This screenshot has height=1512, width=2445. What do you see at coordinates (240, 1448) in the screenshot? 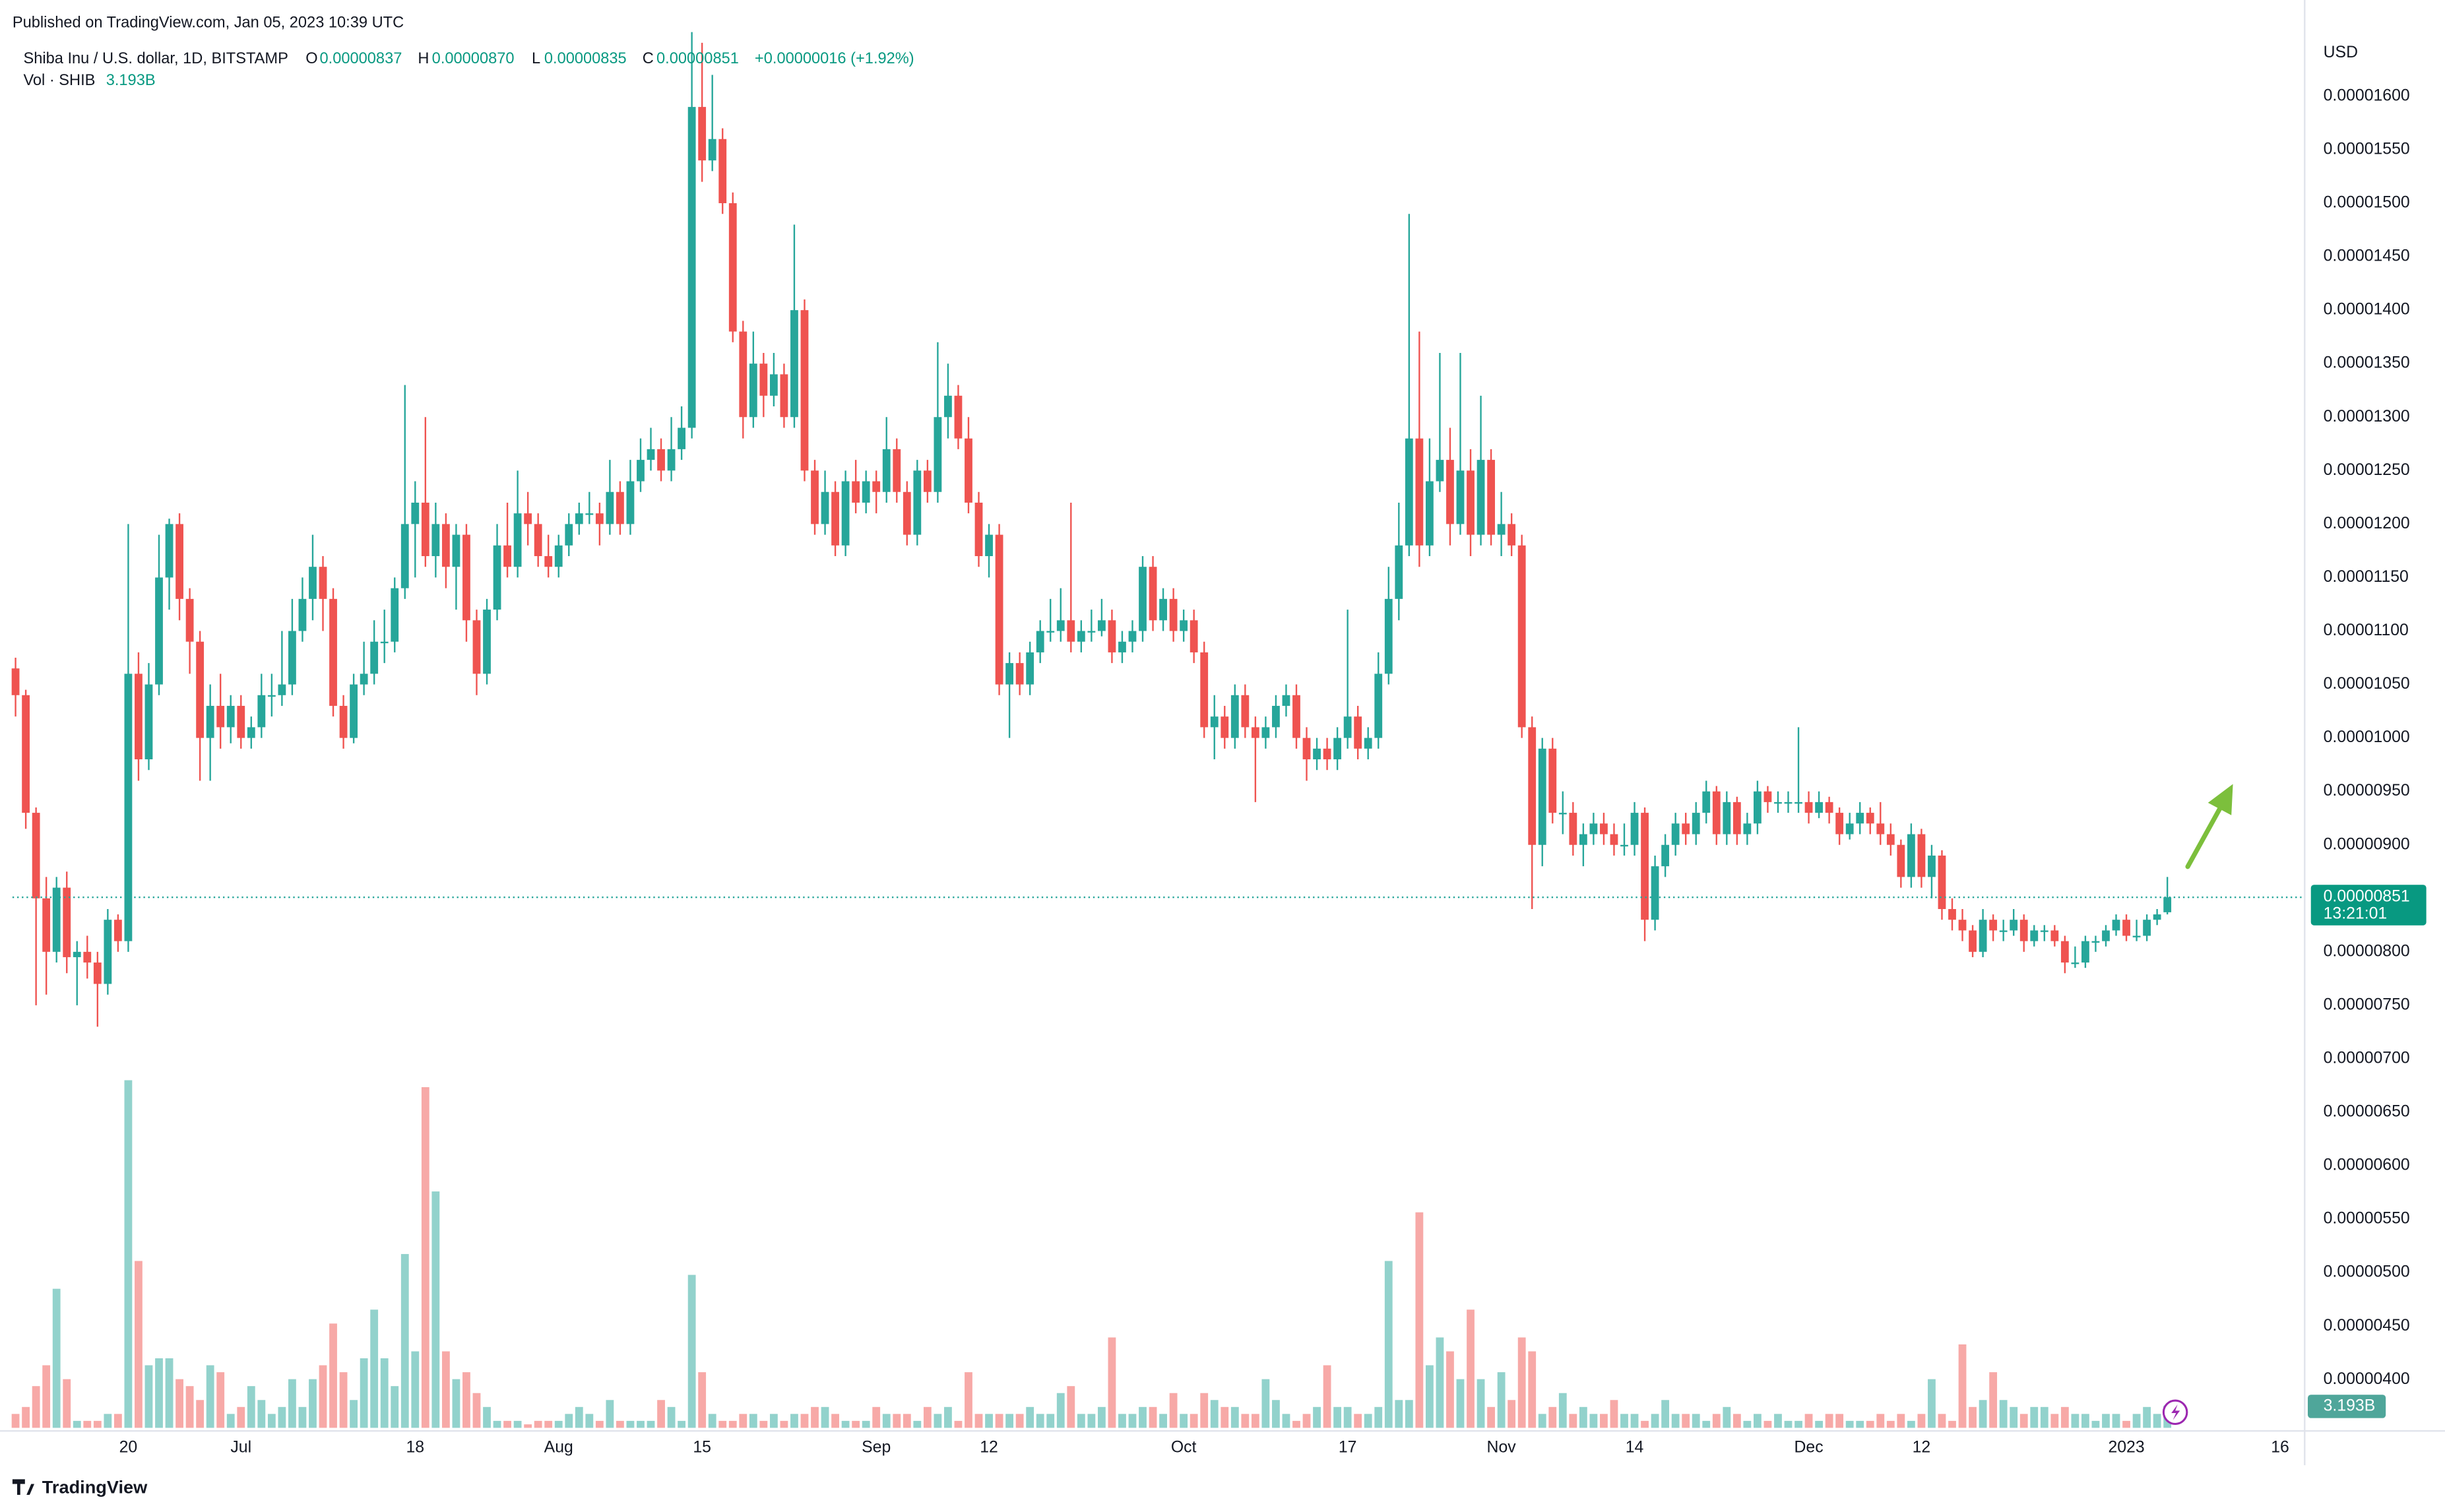
I see `x-tick-label: Jul` at bounding box center [240, 1448].